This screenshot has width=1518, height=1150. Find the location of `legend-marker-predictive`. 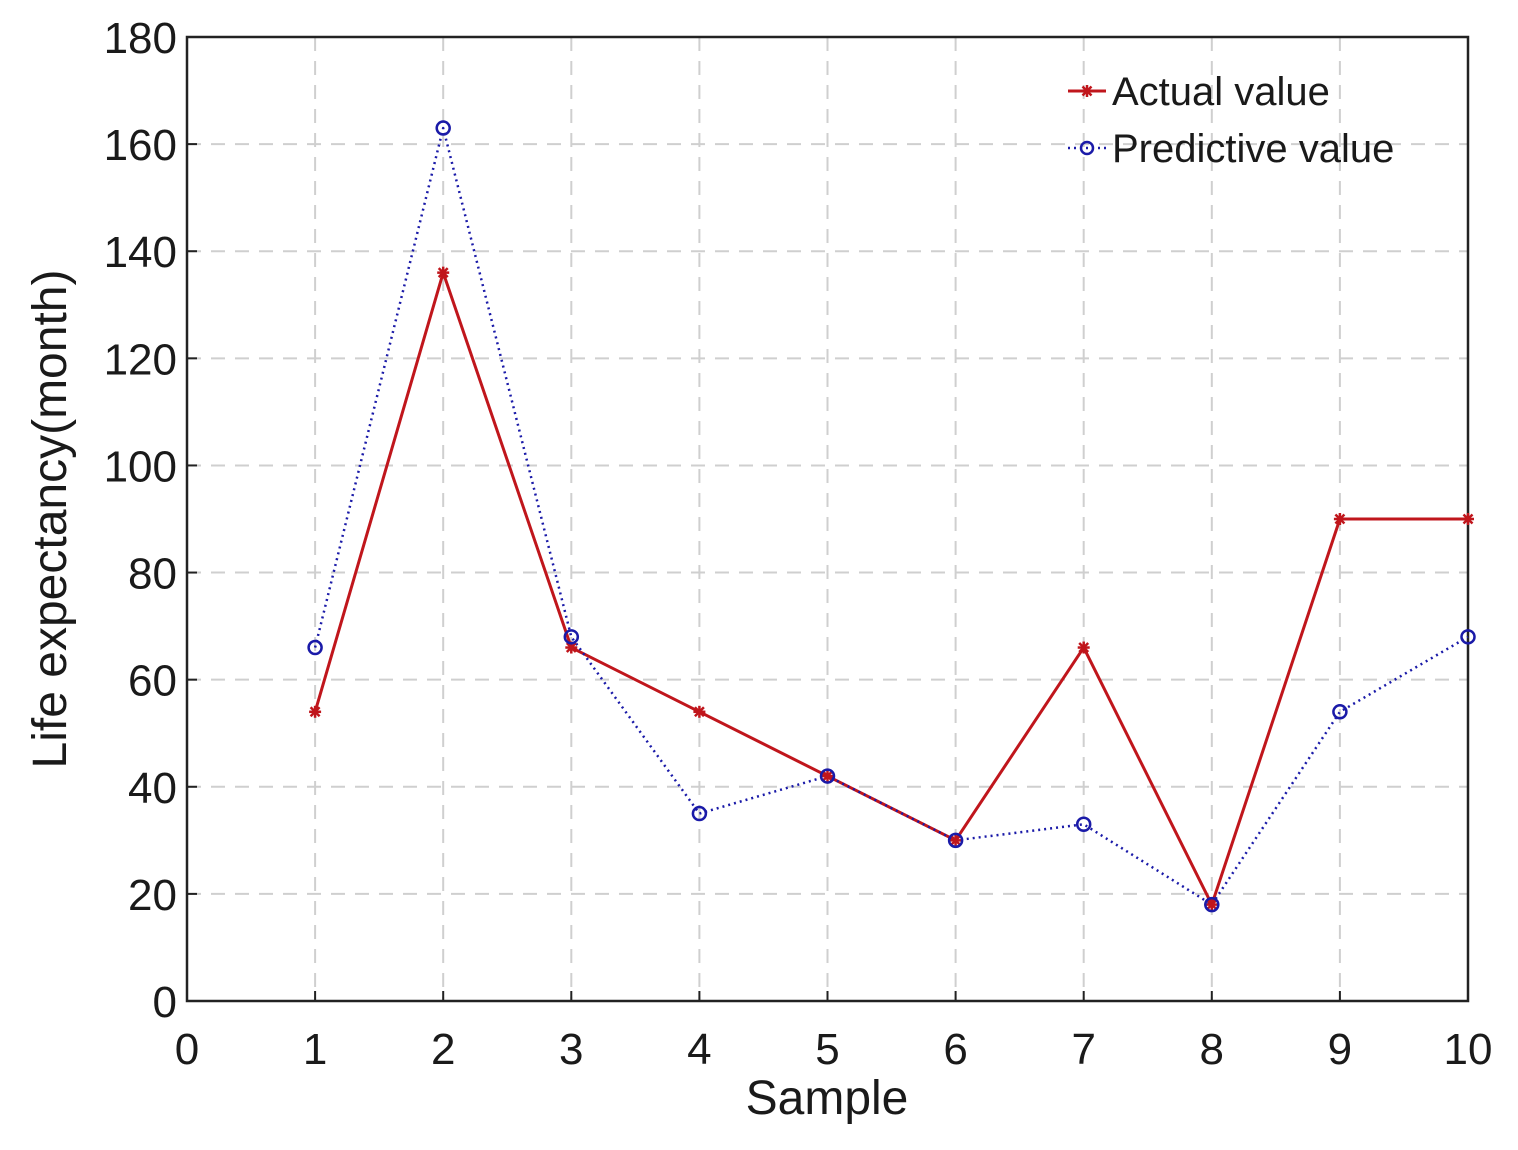

legend-marker-predictive is located at coordinates (1087, 148).